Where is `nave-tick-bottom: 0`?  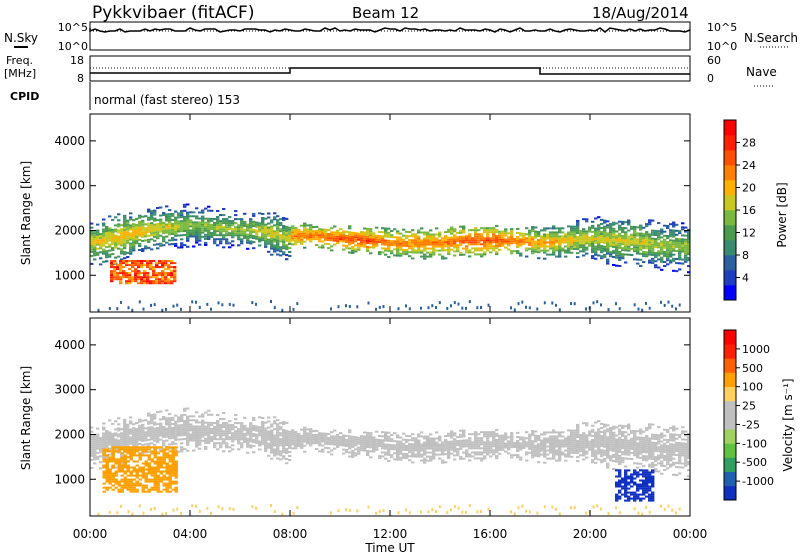 nave-tick-bottom: 0 is located at coordinates (710, 78).